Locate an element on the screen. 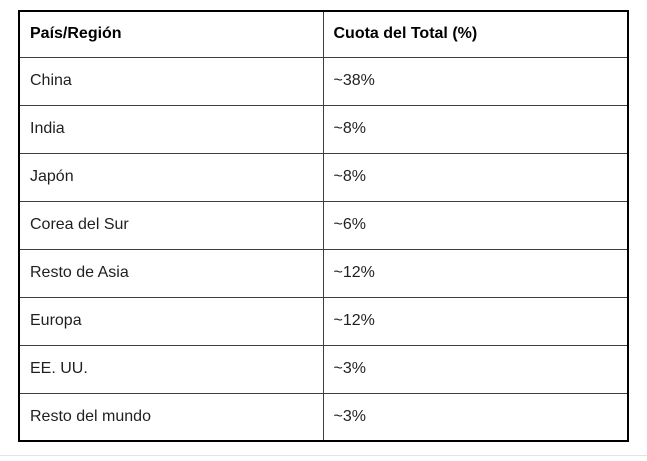 This screenshot has width=647, height=461. table-row: EE. UU. ~3% is located at coordinates (323, 369).